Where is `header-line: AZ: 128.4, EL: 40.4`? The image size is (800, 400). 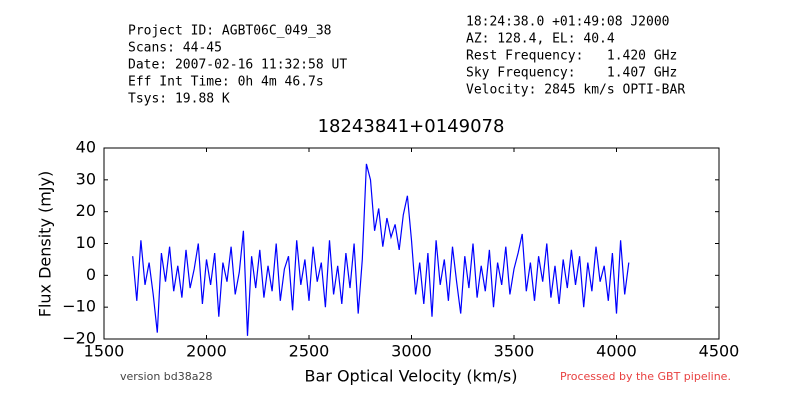
header-line: AZ: 128.4, EL: 40.4 is located at coordinates (540, 39).